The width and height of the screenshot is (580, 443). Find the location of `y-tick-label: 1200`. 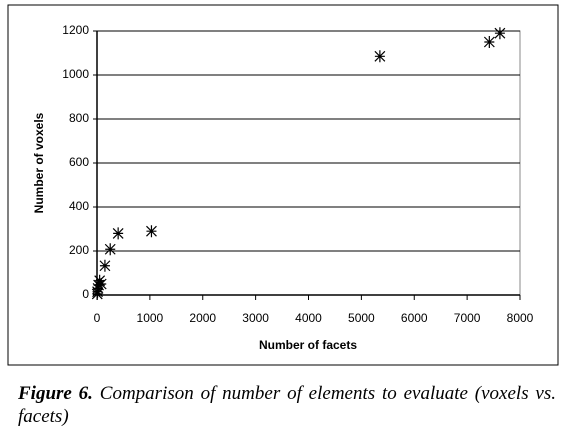

y-tick-label: 1200 is located at coordinates (75, 30).